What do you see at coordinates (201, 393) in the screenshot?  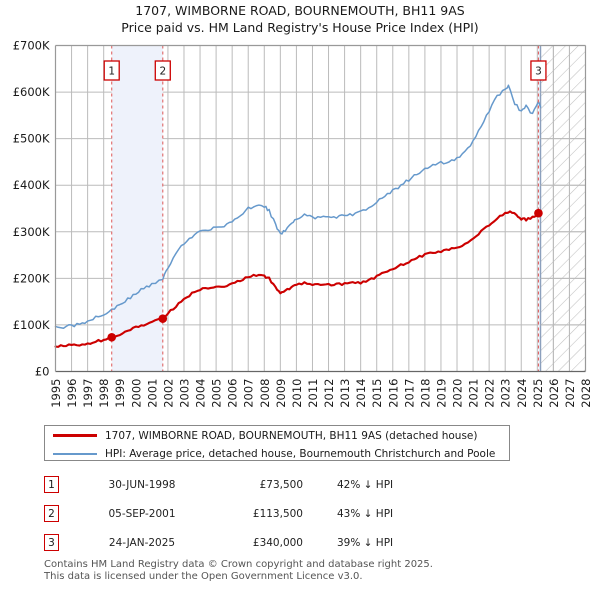 I see `svg-text: 2004` at bounding box center [201, 393].